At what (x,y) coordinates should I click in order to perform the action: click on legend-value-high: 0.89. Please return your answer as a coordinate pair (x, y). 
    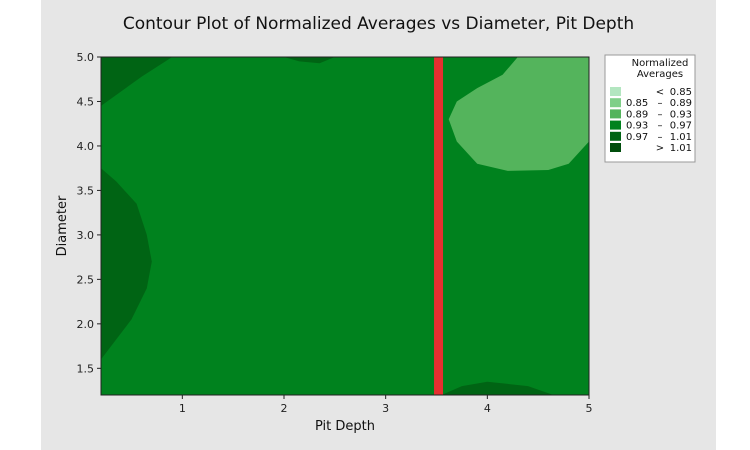
    Looking at the image, I should click on (681, 103).